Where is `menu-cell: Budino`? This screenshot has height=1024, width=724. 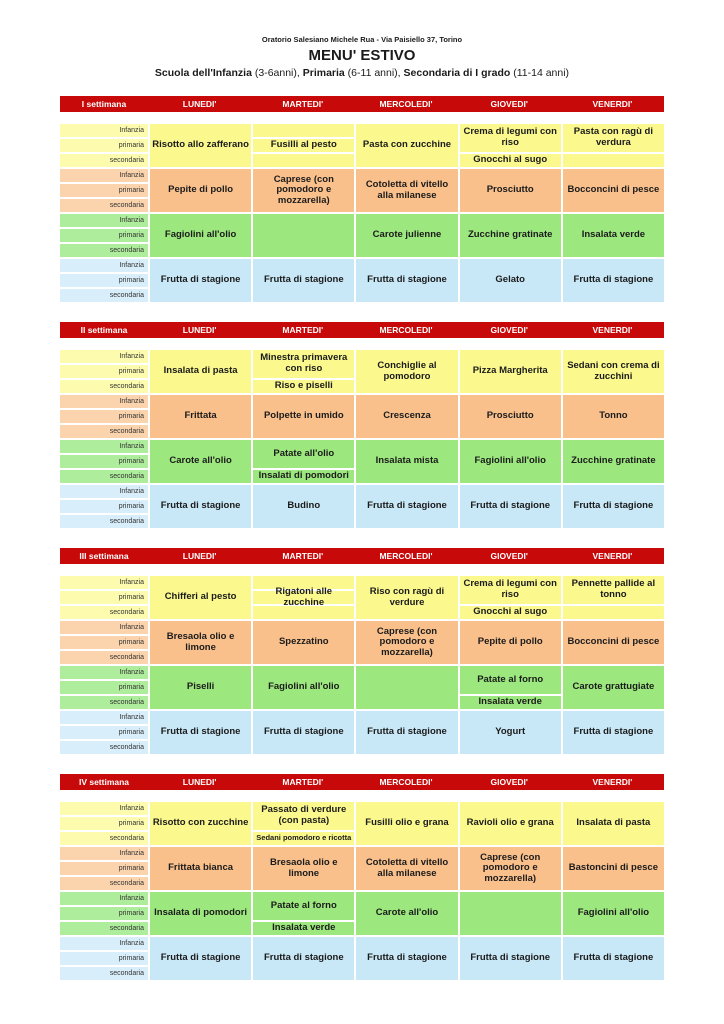 menu-cell: Budino is located at coordinates (304, 506).